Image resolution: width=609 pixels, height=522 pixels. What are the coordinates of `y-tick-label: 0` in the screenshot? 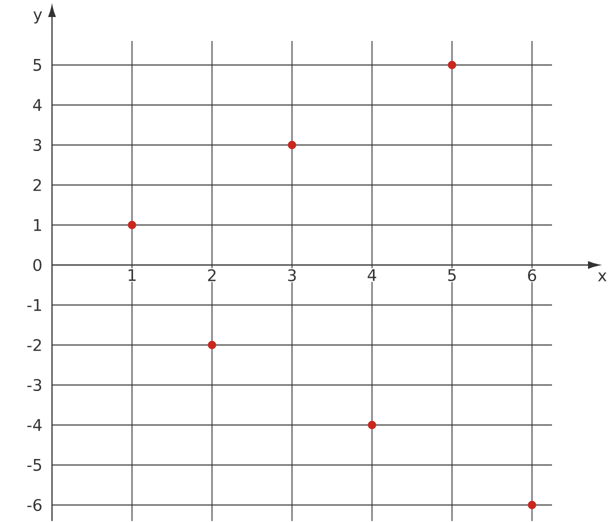 It's located at (37, 265).